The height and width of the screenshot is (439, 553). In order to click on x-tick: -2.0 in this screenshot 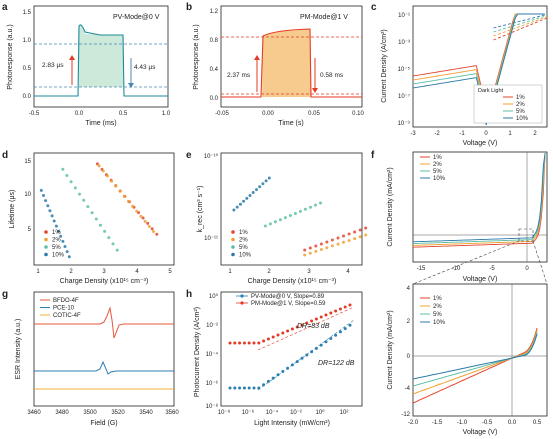, I will do `click(413, 423)`.